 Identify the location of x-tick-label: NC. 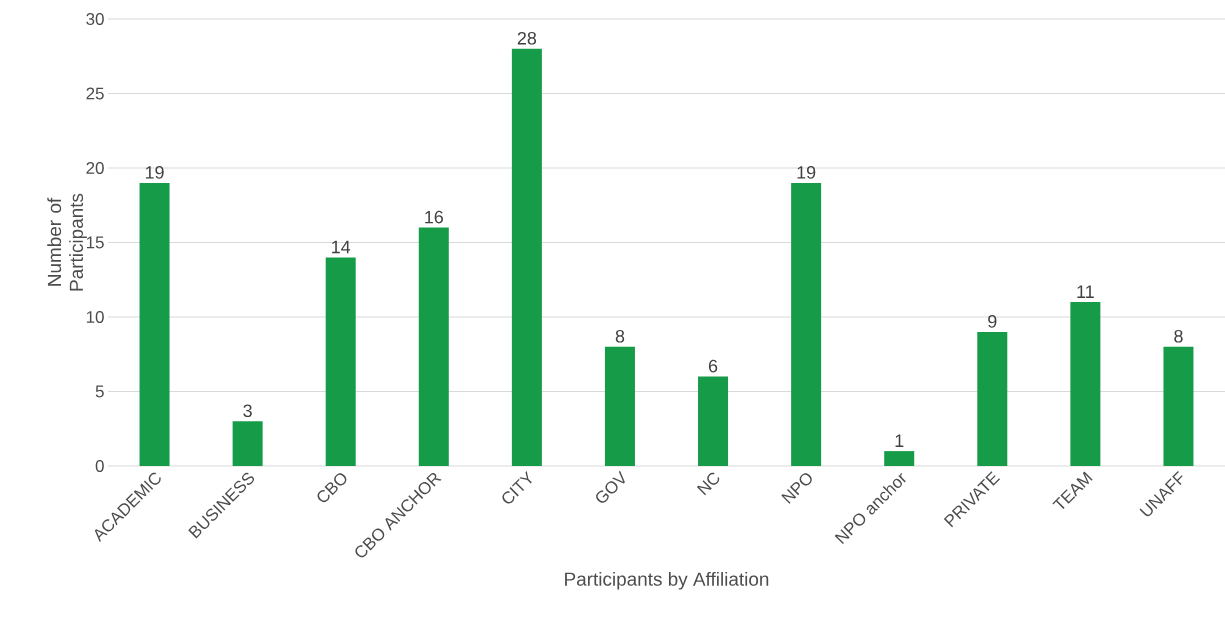
(708, 484).